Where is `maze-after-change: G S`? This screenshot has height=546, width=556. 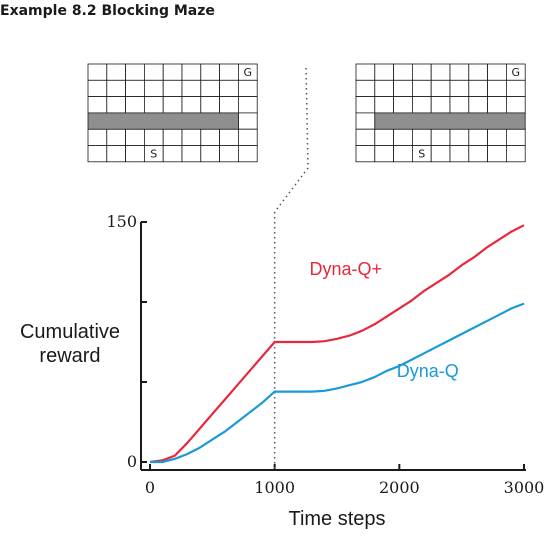
maze-after-change: G S is located at coordinates (440, 113).